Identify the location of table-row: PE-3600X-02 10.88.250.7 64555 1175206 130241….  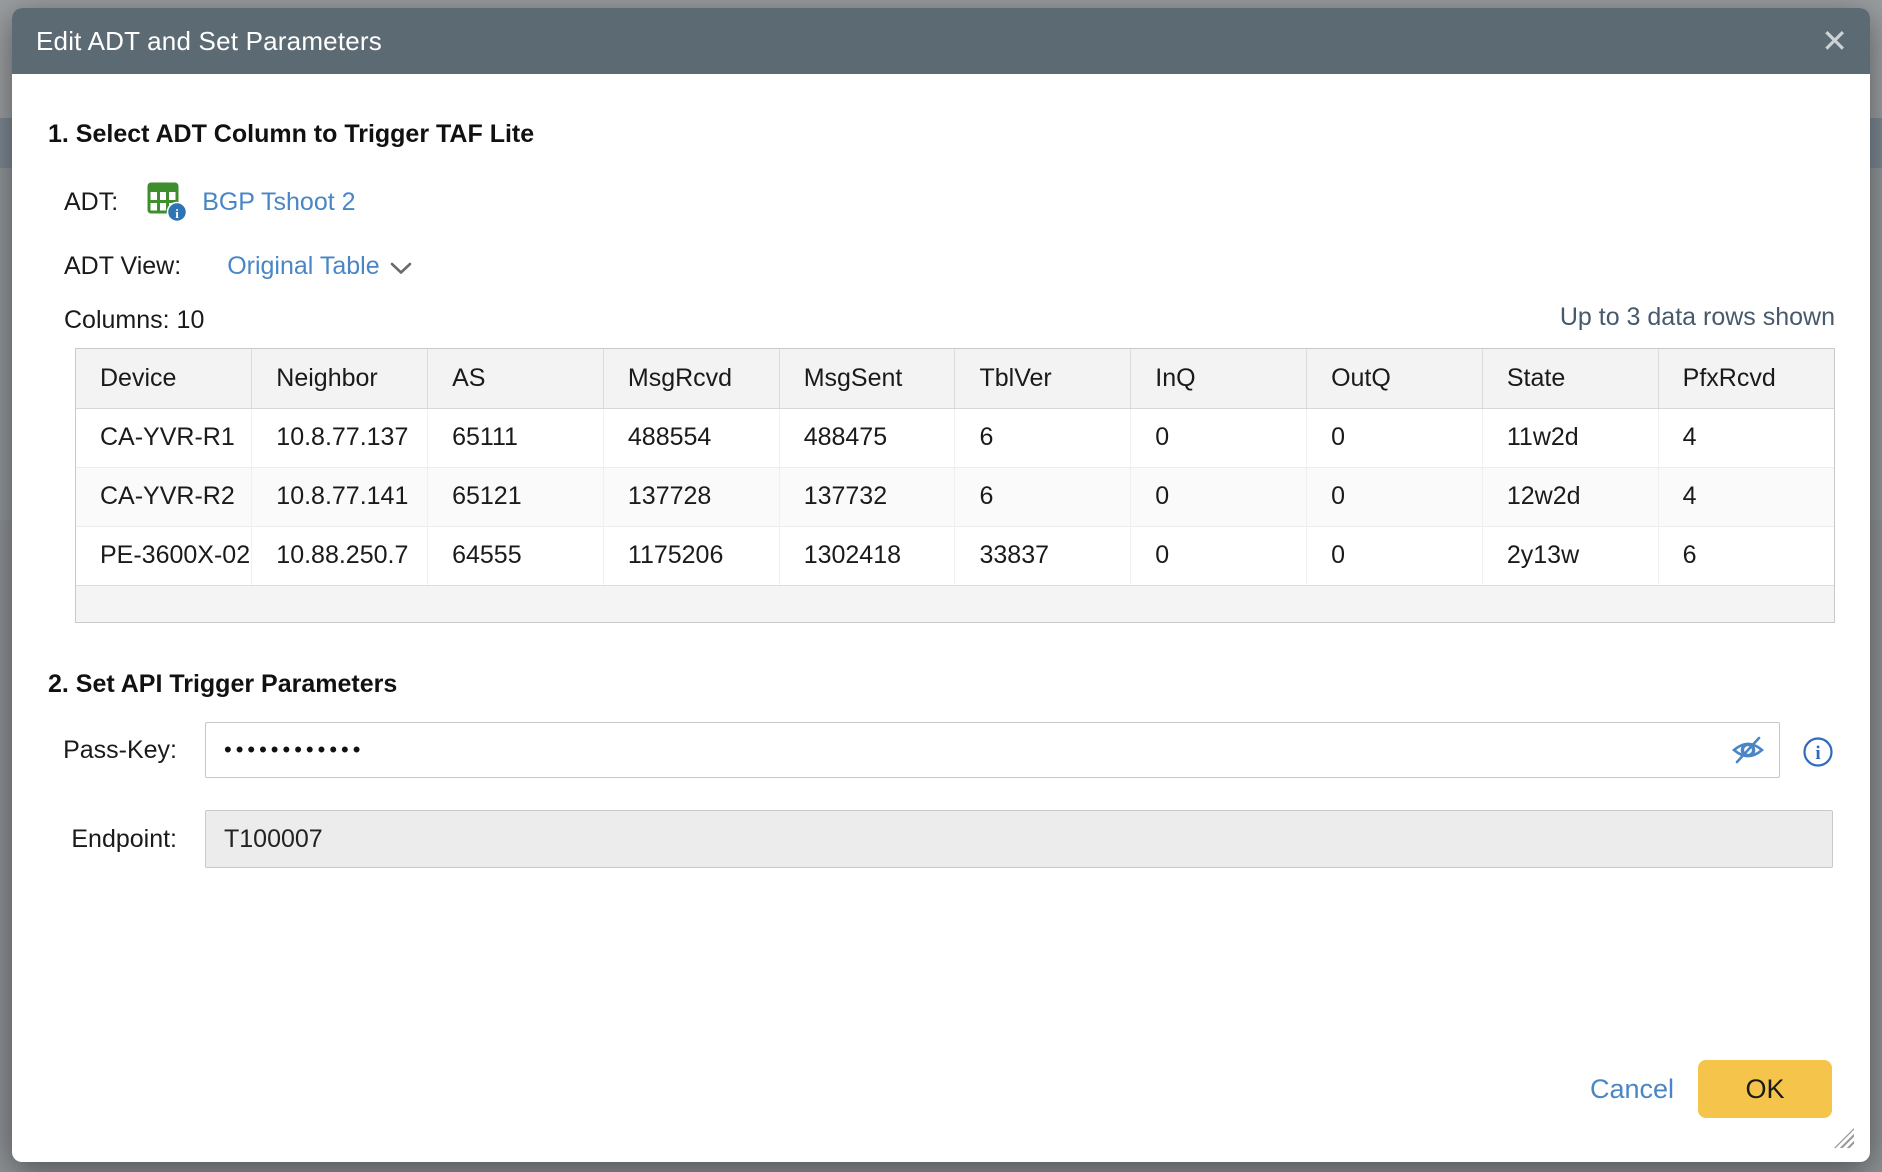
(955, 555).